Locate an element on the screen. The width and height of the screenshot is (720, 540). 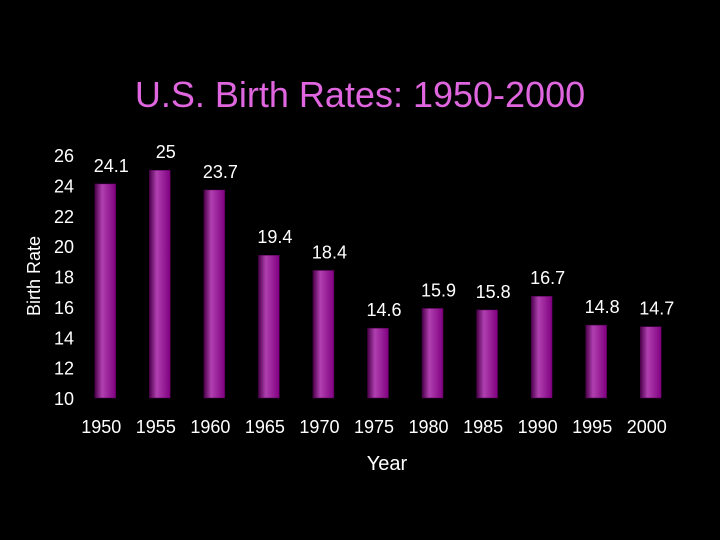
y-tick-label: 10 is located at coordinates (64, 399).